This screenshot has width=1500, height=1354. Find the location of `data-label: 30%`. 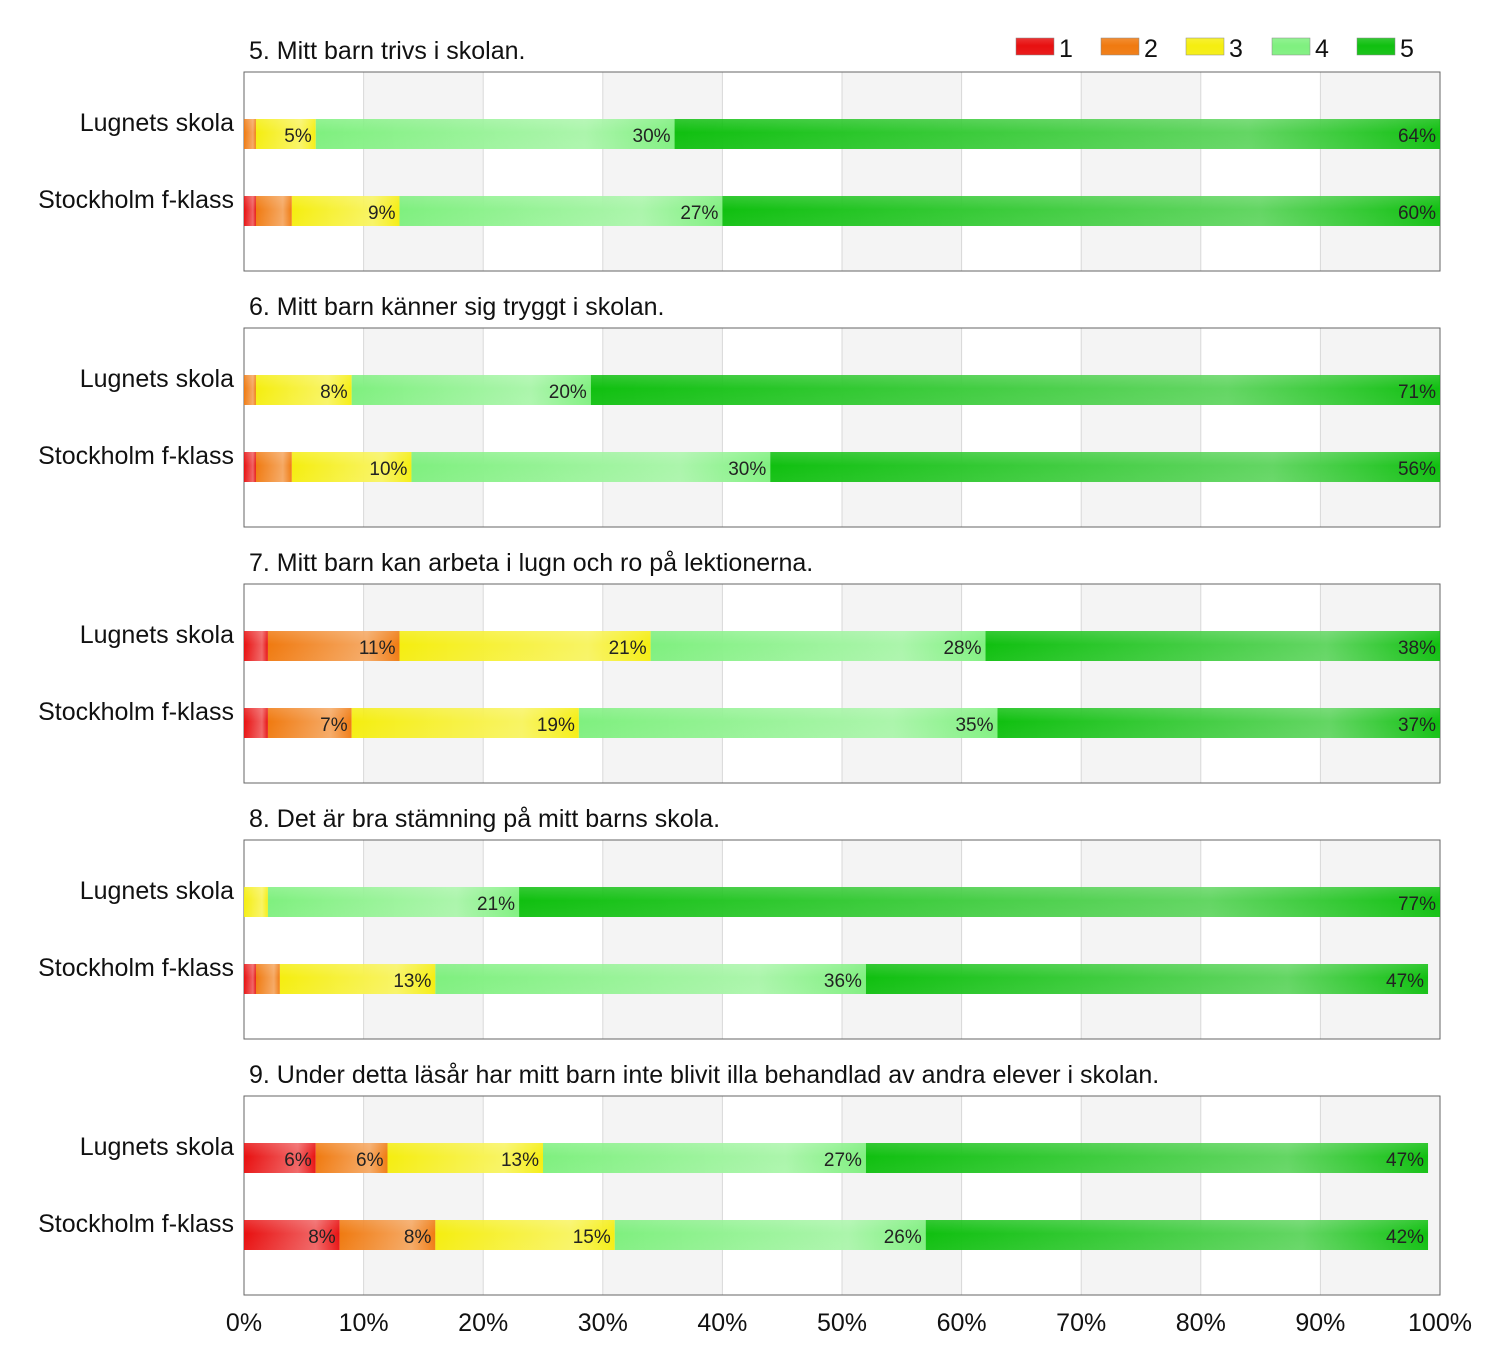

data-label: 30% is located at coordinates (747, 469).